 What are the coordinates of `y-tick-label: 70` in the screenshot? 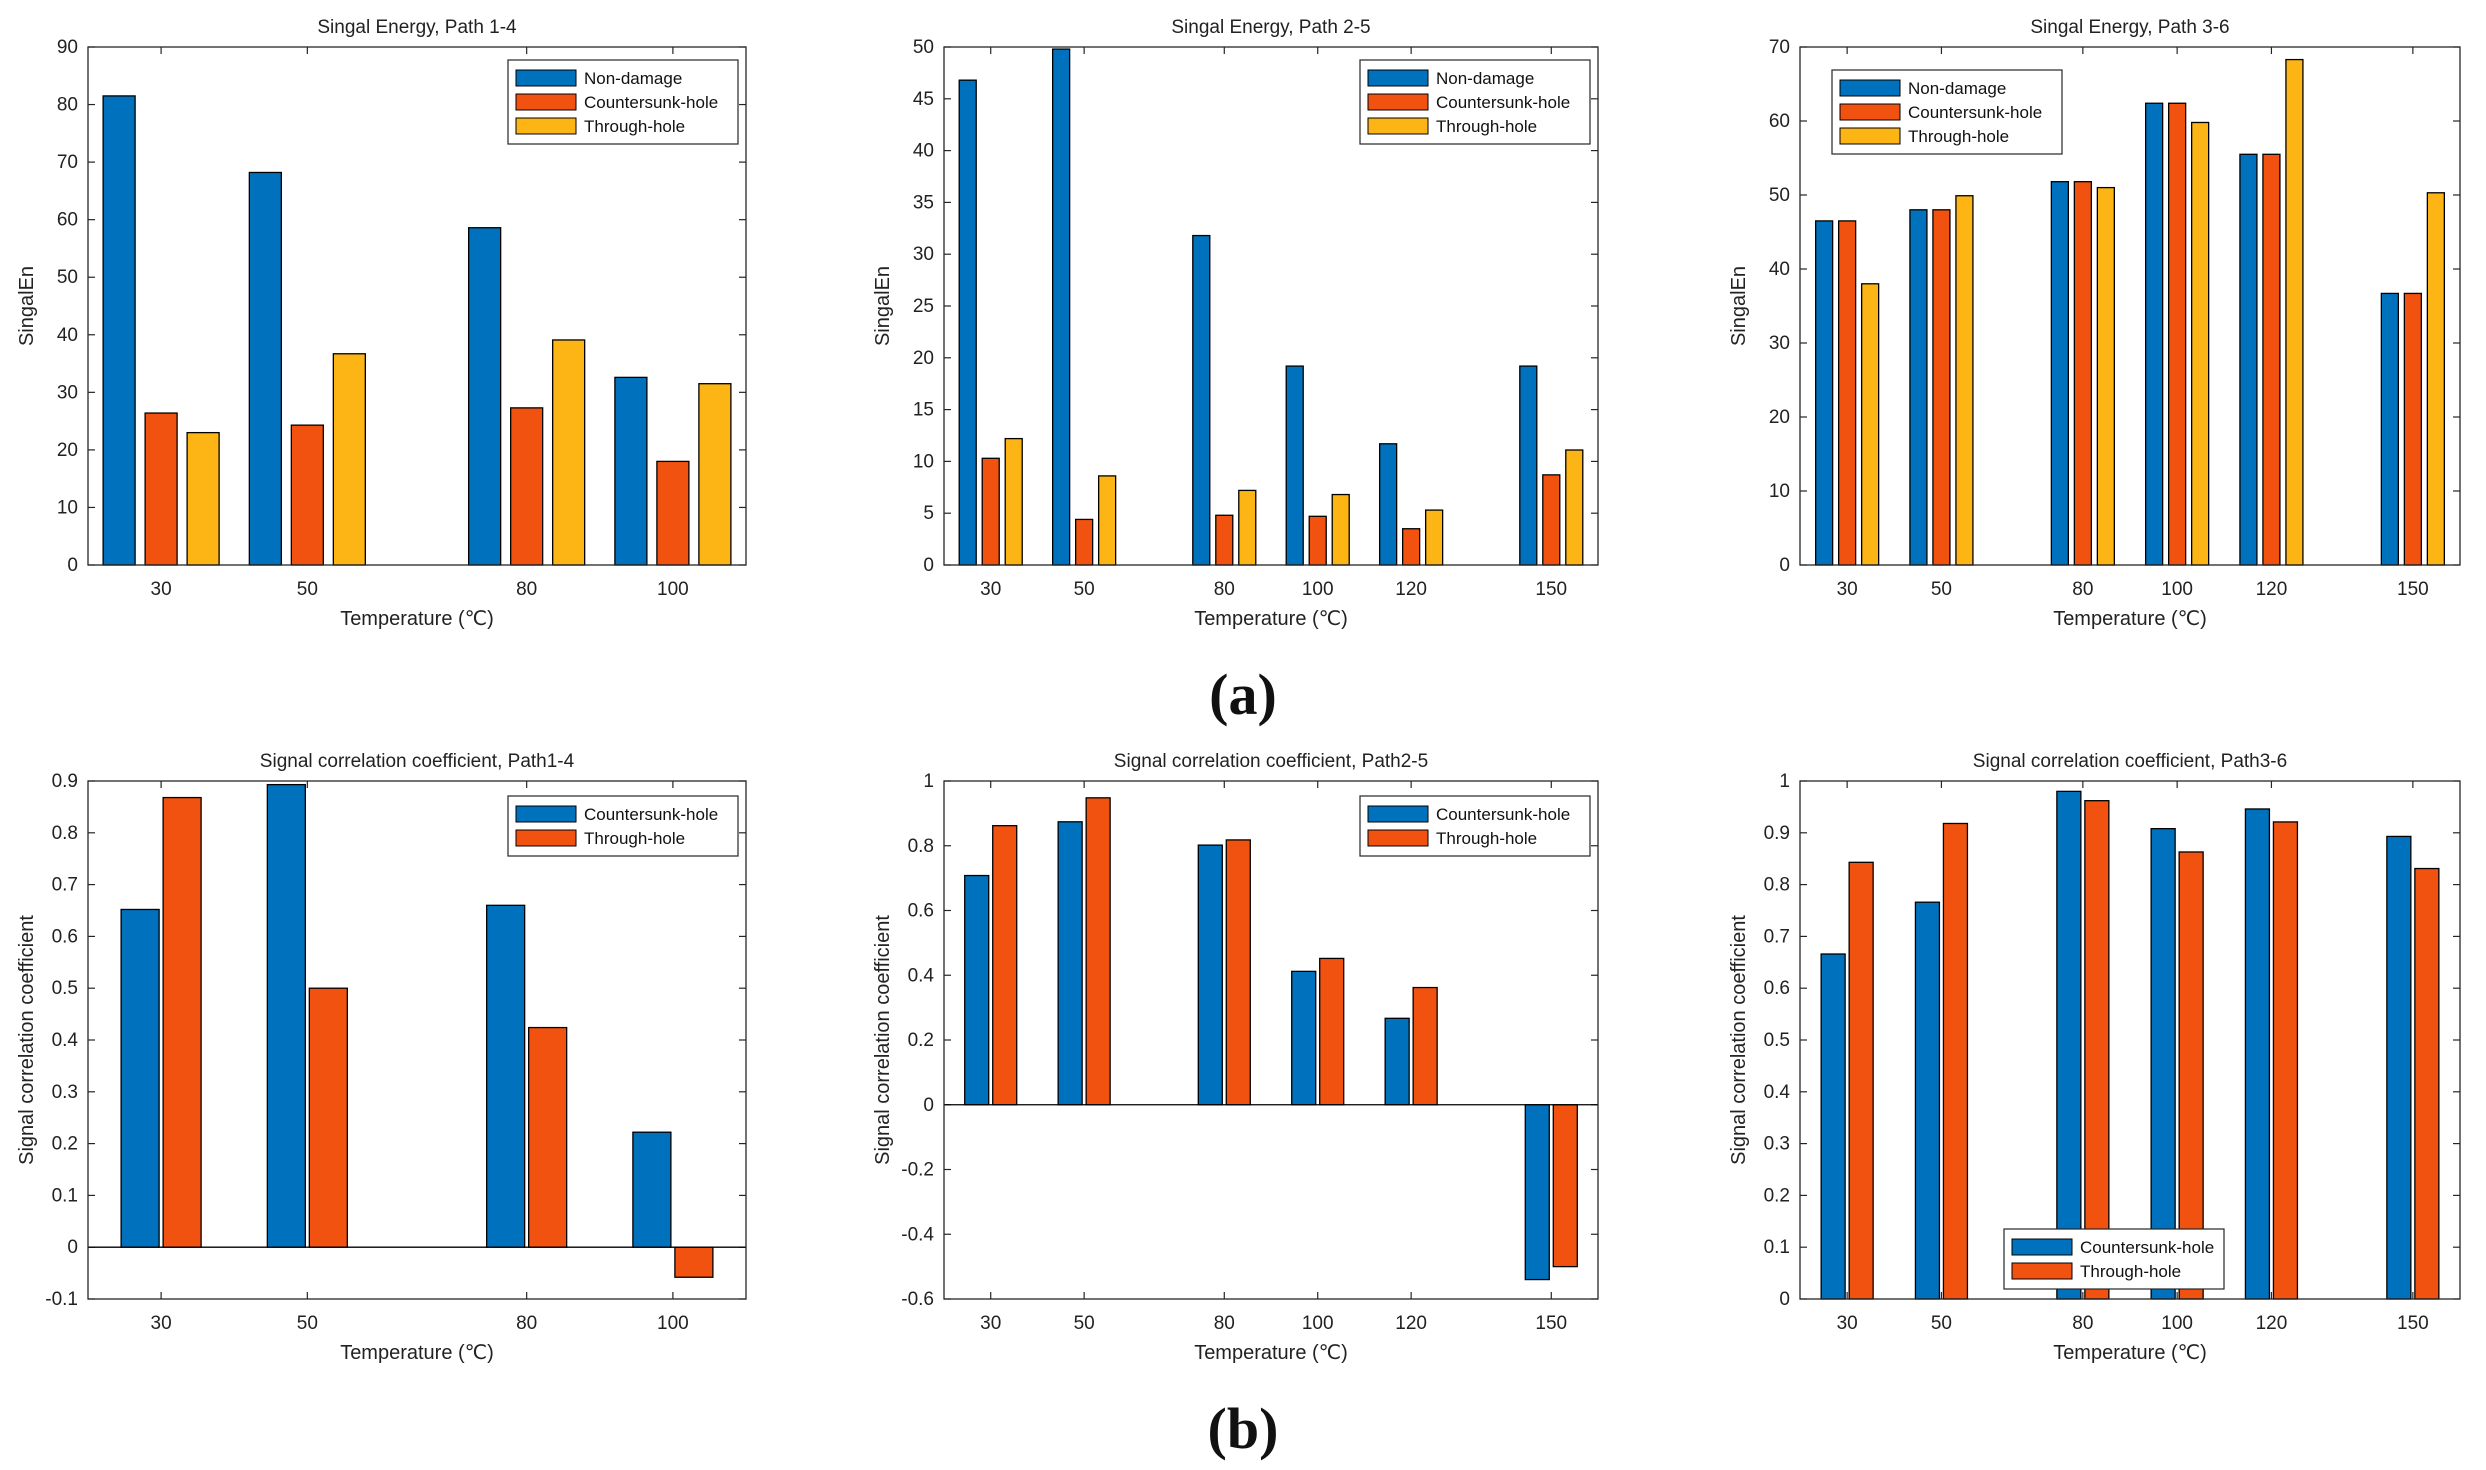 It's located at (1779, 47).